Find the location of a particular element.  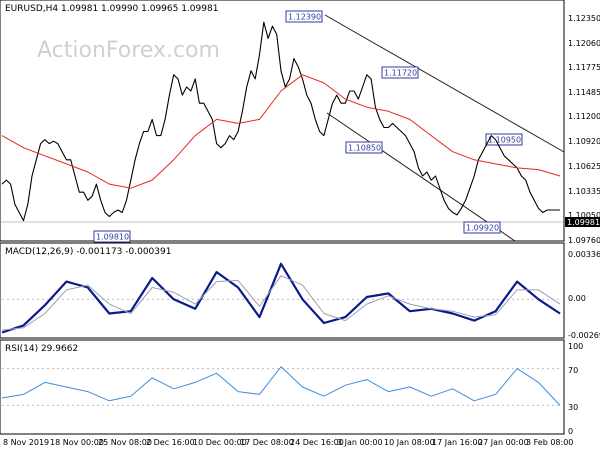

channel-lower-line is located at coordinates (421, 177).